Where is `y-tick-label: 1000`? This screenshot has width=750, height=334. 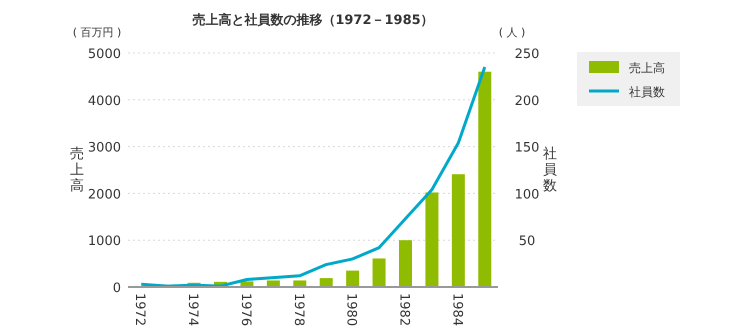
y-tick-label: 1000 is located at coordinates (104, 242).